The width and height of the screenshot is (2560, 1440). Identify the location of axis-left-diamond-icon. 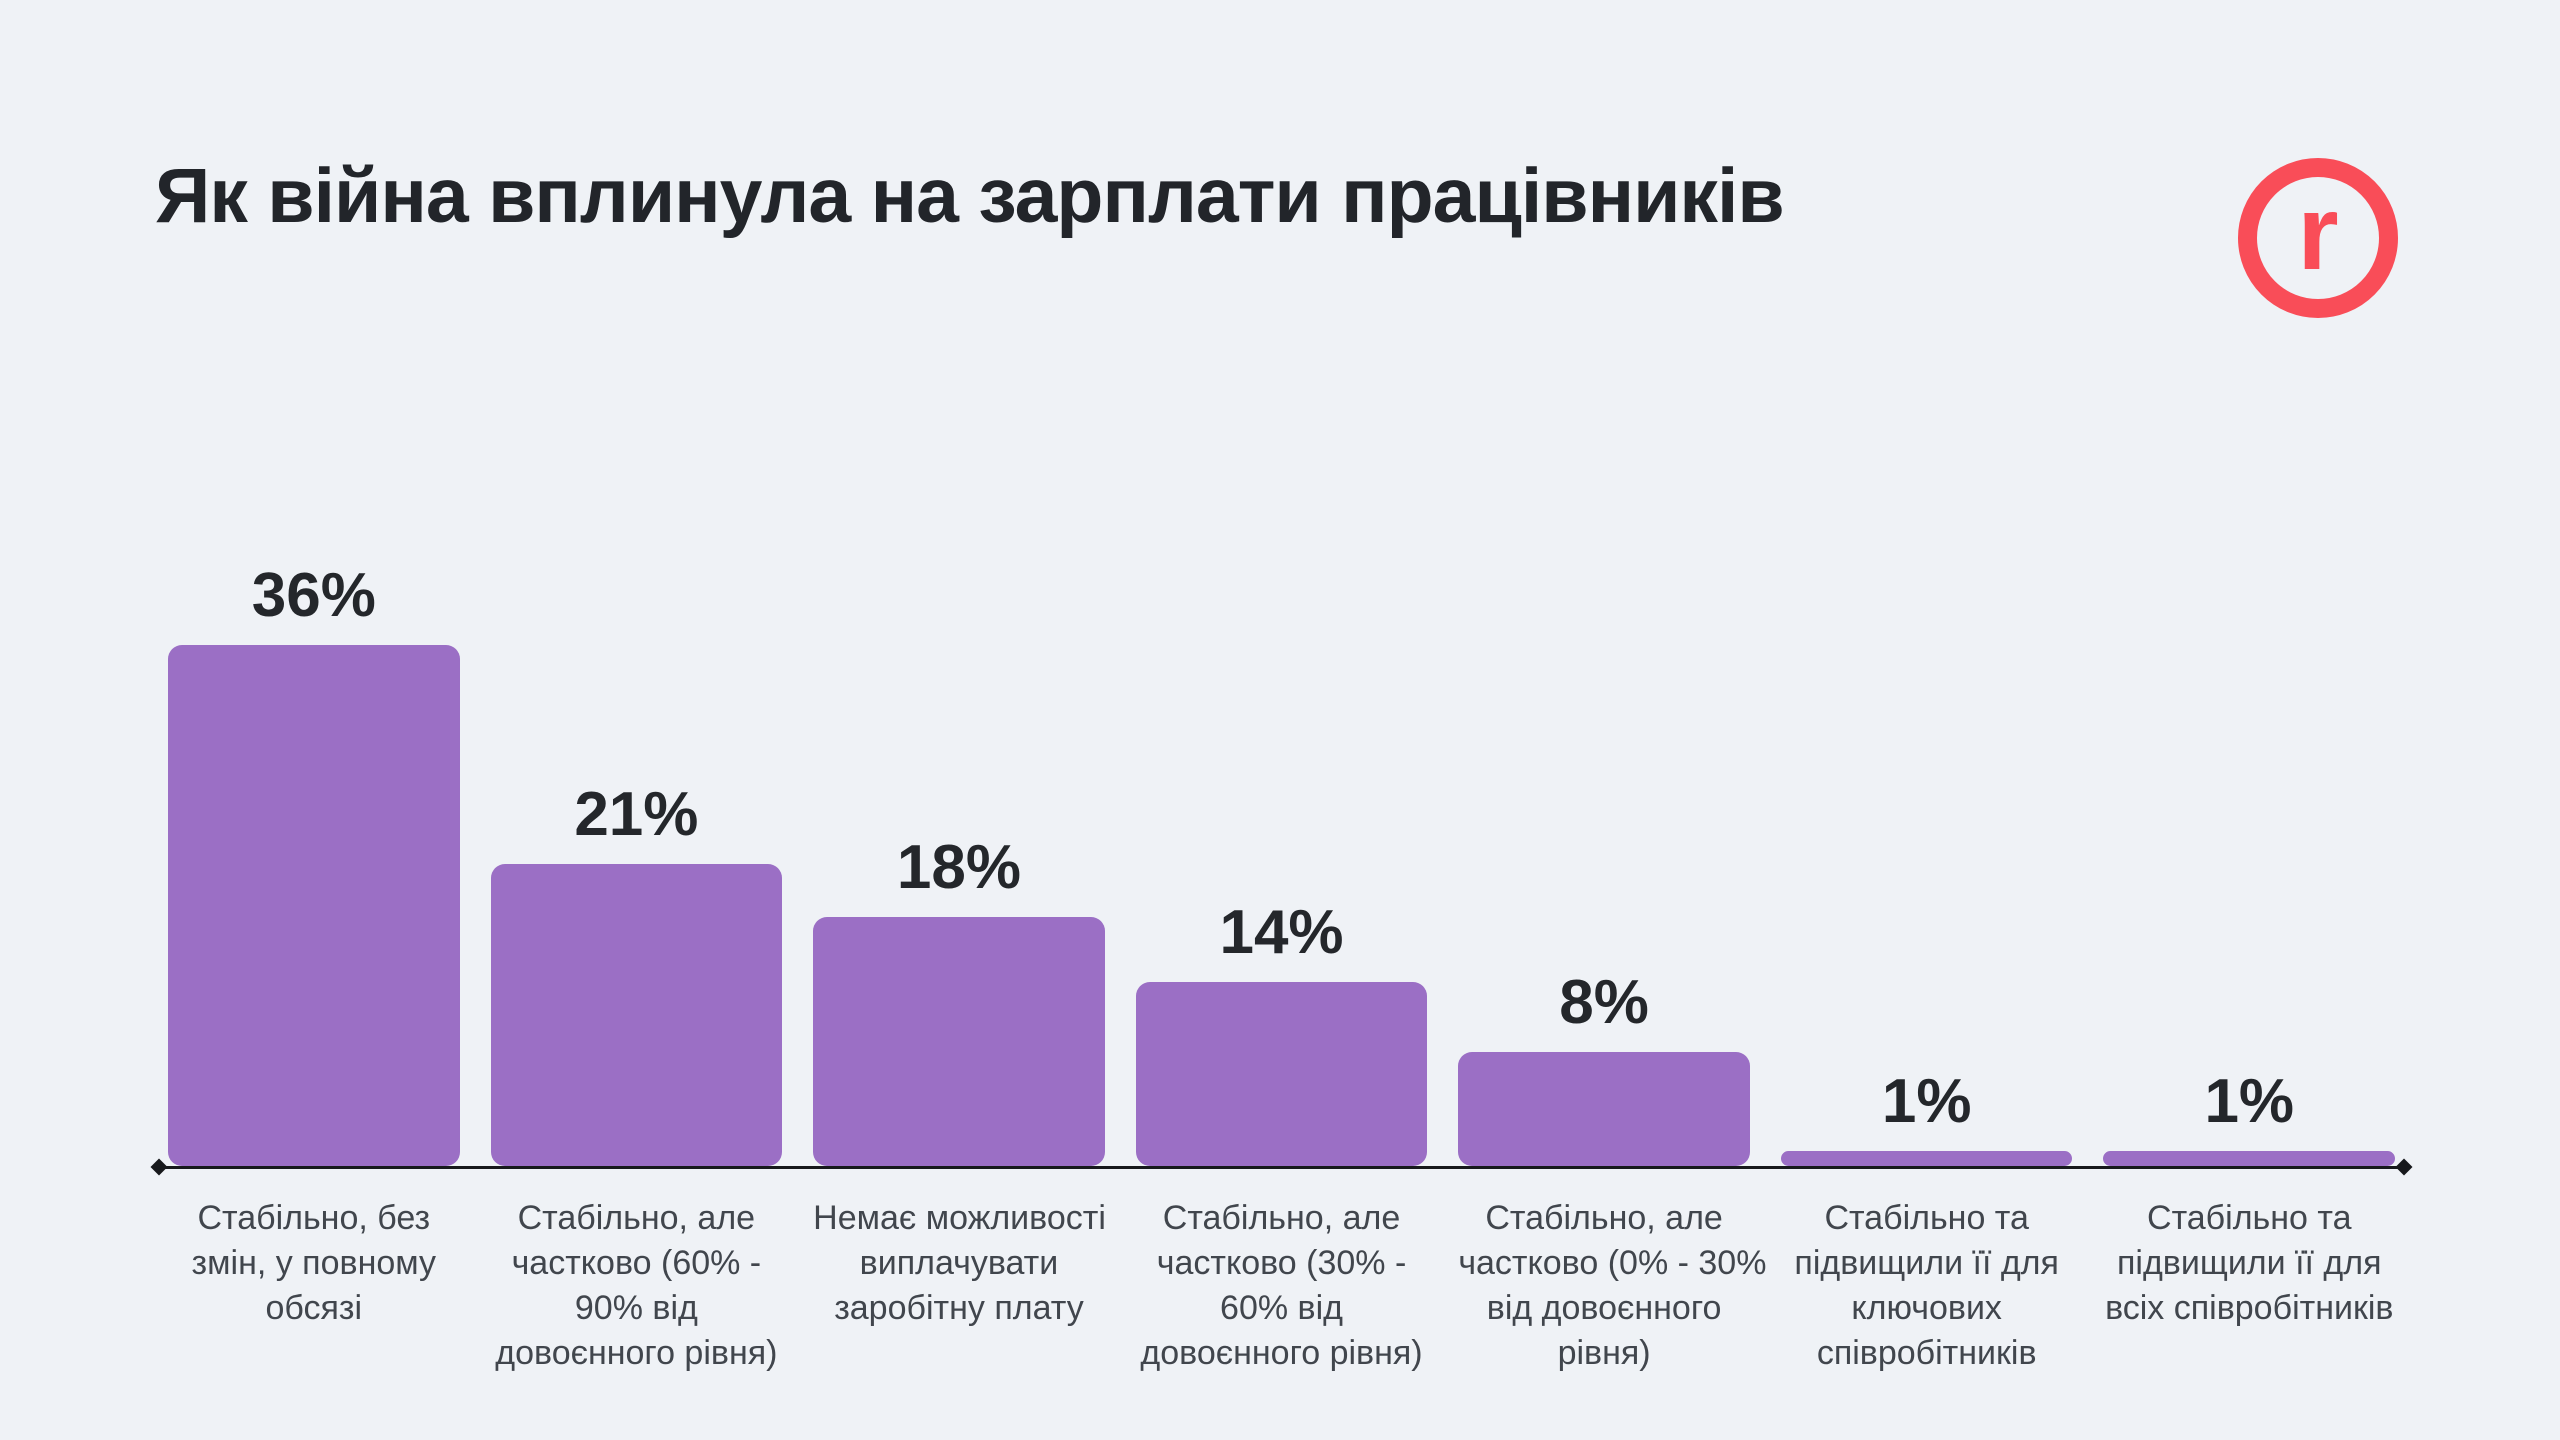
(159, 1167).